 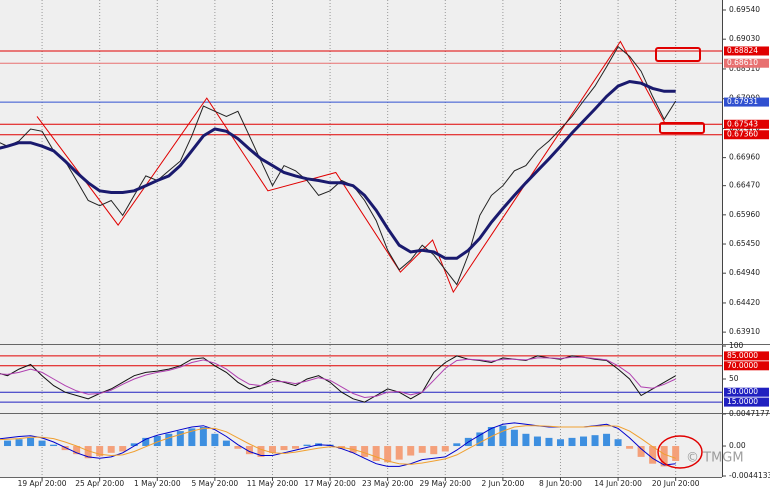 I want to click on y-tick-label: 0.66470, so click(x=744, y=185).